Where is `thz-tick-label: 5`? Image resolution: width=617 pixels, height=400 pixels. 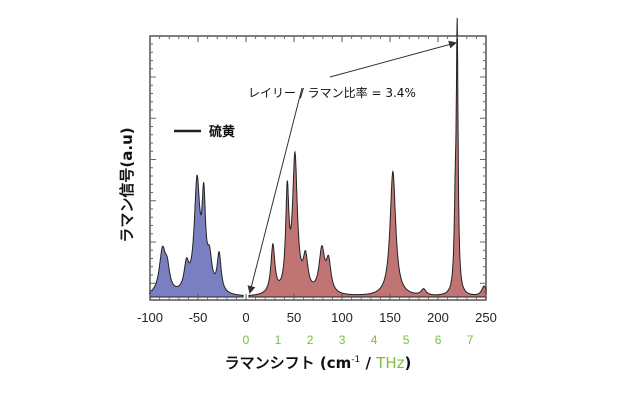
thz-tick-label: 5 is located at coordinates (406, 340).